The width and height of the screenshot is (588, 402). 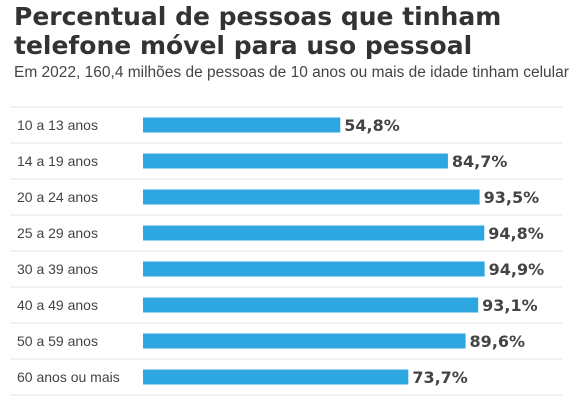 What do you see at coordinates (517, 269) in the screenshot?
I see `value-label: 94,9%` at bounding box center [517, 269].